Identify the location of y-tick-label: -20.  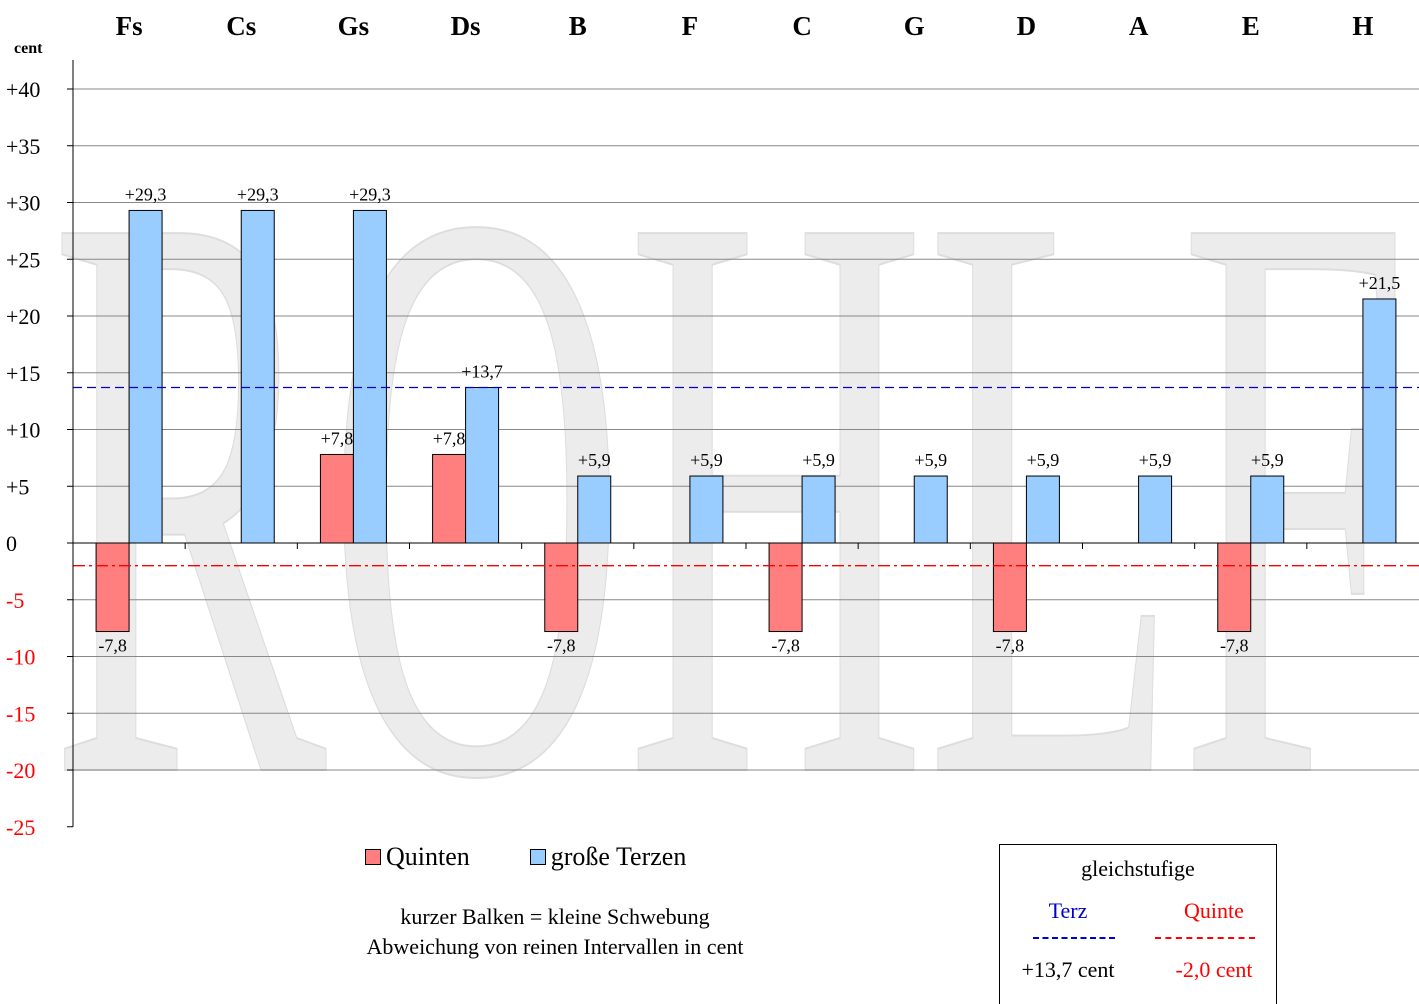
(20, 770).